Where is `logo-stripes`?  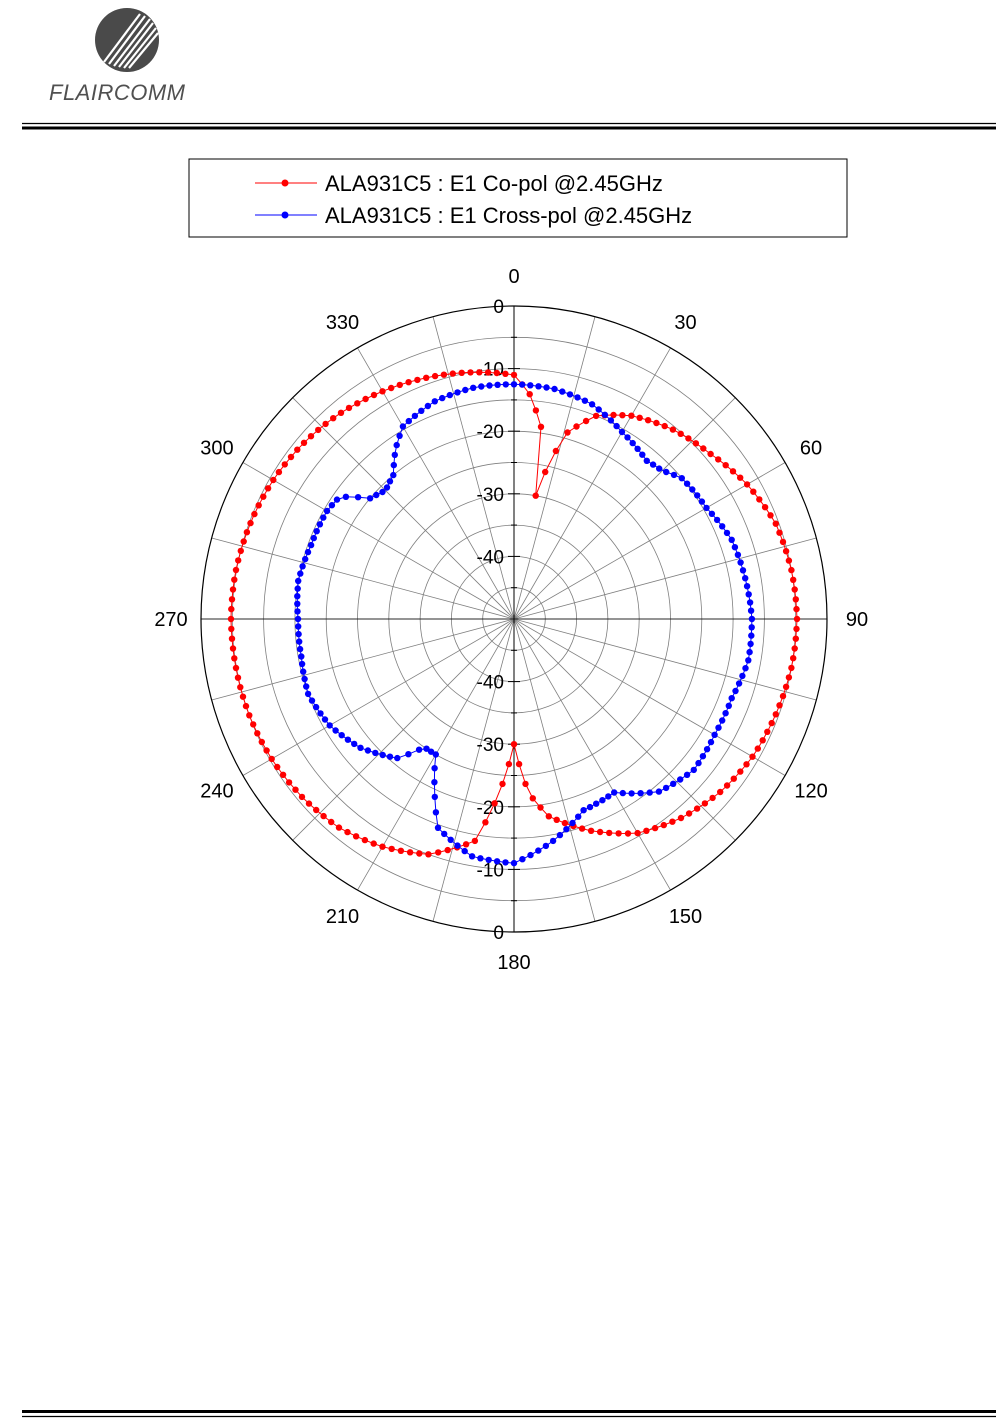
logo-stripes is located at coordinates (131, 41).